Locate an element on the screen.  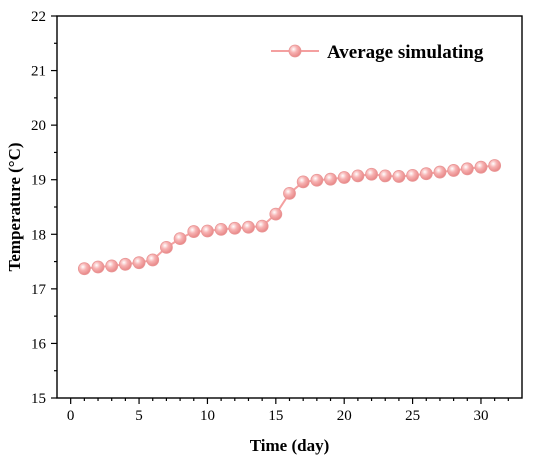
y-tick-label: 20 is located at coordinates (38, 126).